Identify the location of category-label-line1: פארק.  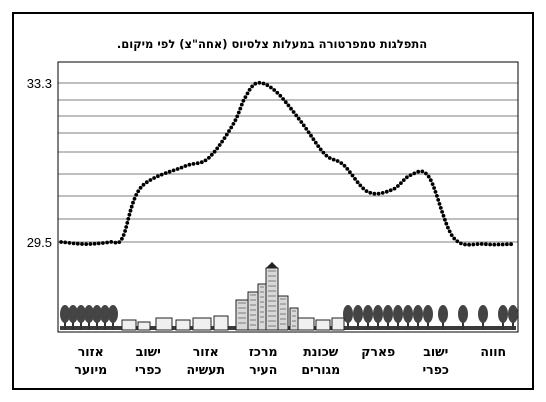
(378, 351).